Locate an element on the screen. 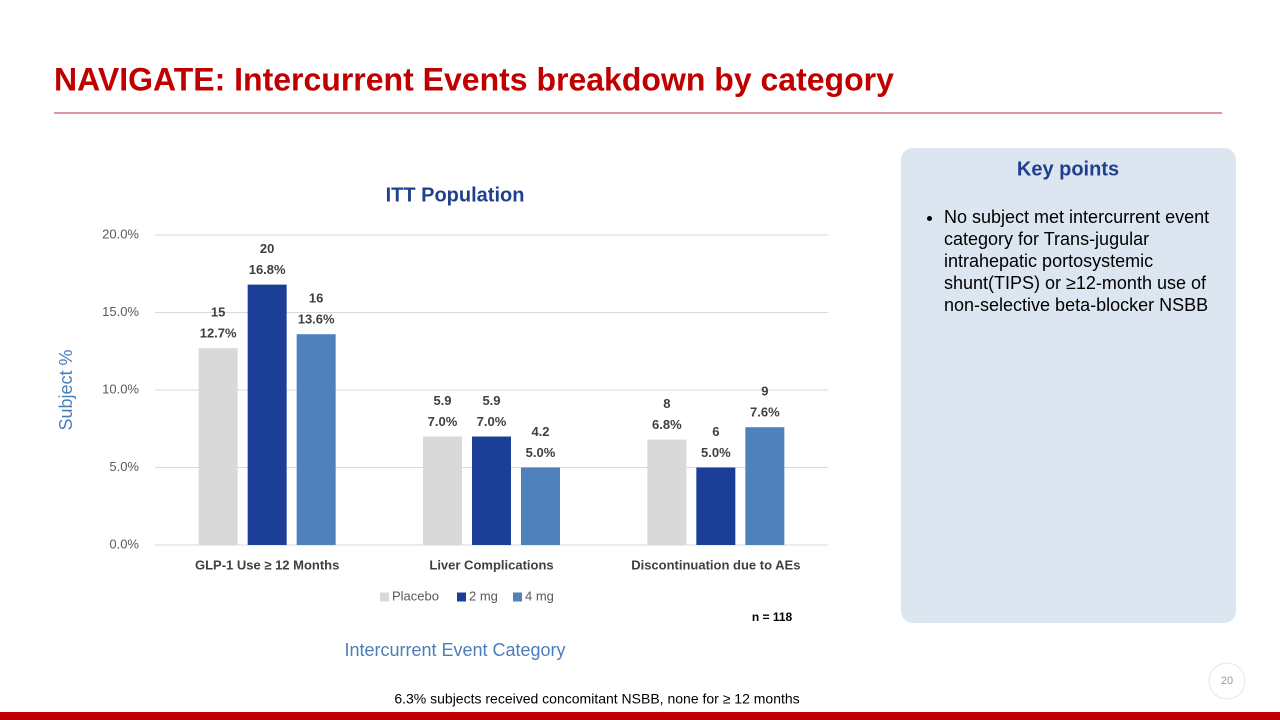  y-tick-label: 5.0% is located at coordinates (124, 466).